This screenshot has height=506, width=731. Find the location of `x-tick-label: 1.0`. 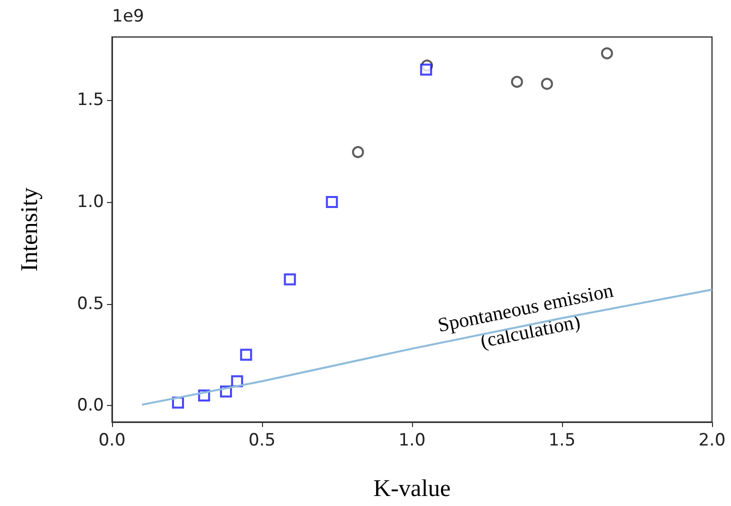

x-tick-label: 1.0 is located at coordinates (412, 440).